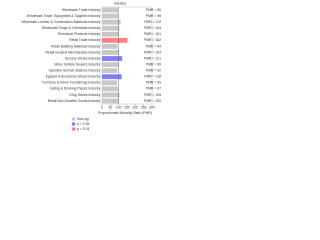 The width and height of the screenshot is (320, 240). I want to click on legend-label: p < 0.05, so click(83, 124).